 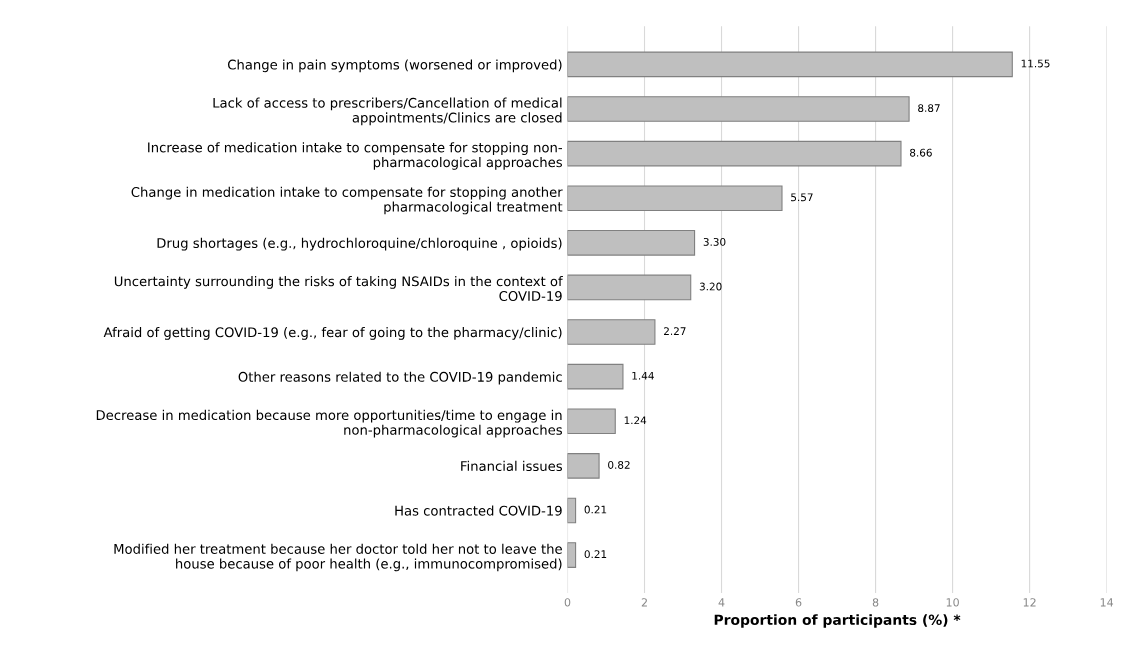 I want to click on y-tick-label: Change in pain symptoms (worsened or improved), so click(x=394, y=66).